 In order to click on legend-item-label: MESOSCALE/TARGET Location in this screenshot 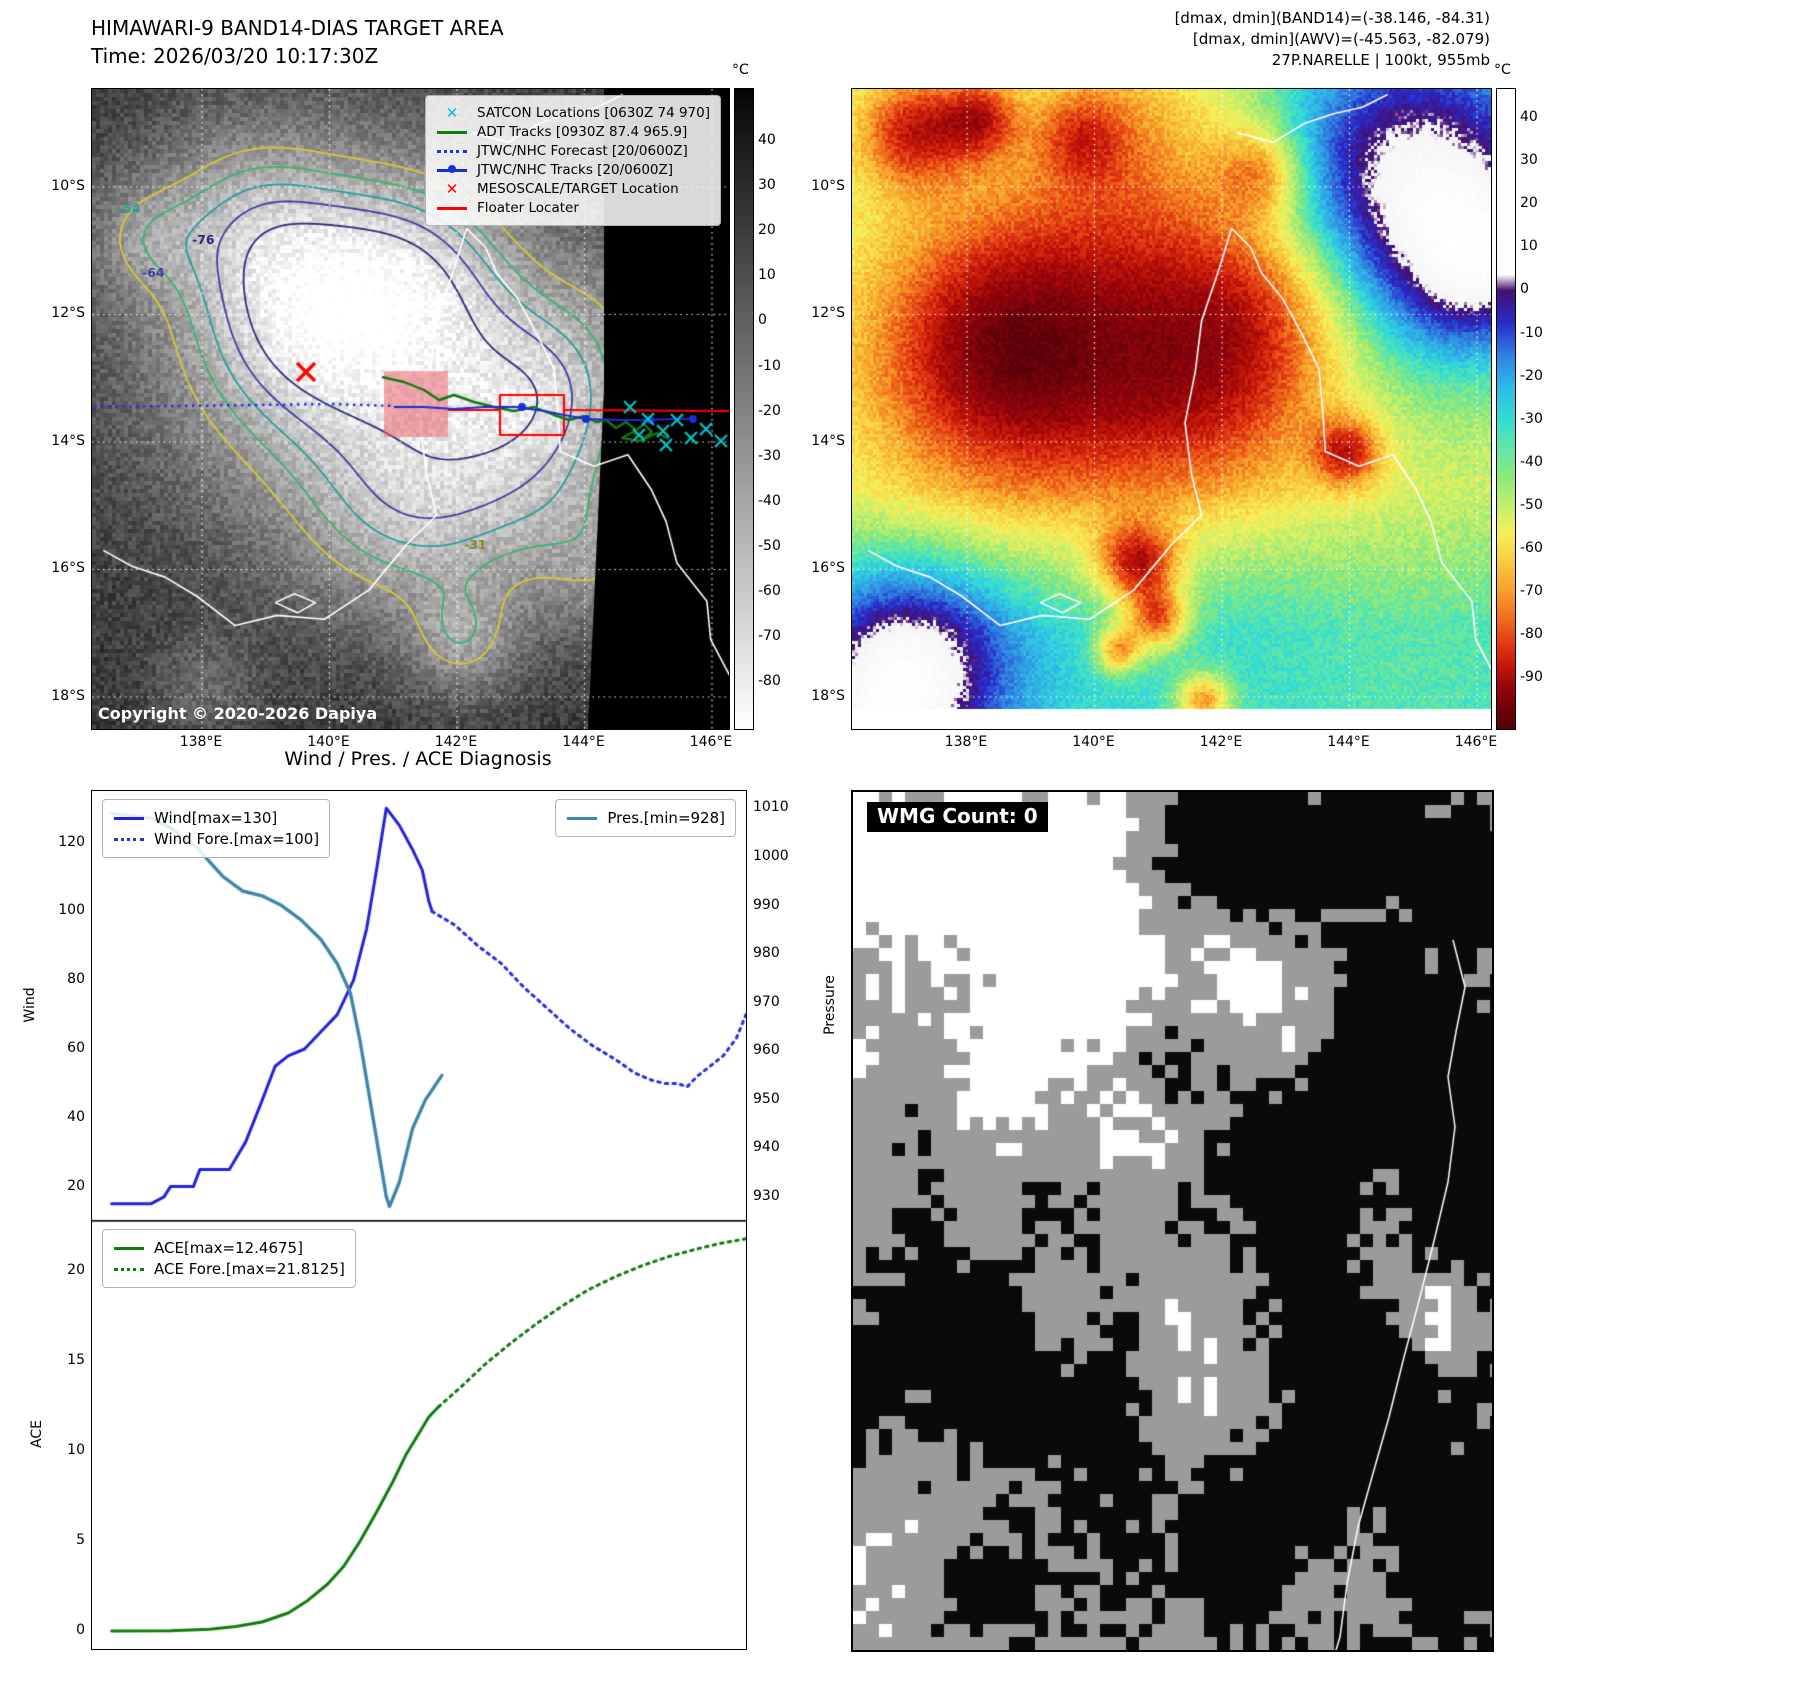, I will do `click(578, 189)`.